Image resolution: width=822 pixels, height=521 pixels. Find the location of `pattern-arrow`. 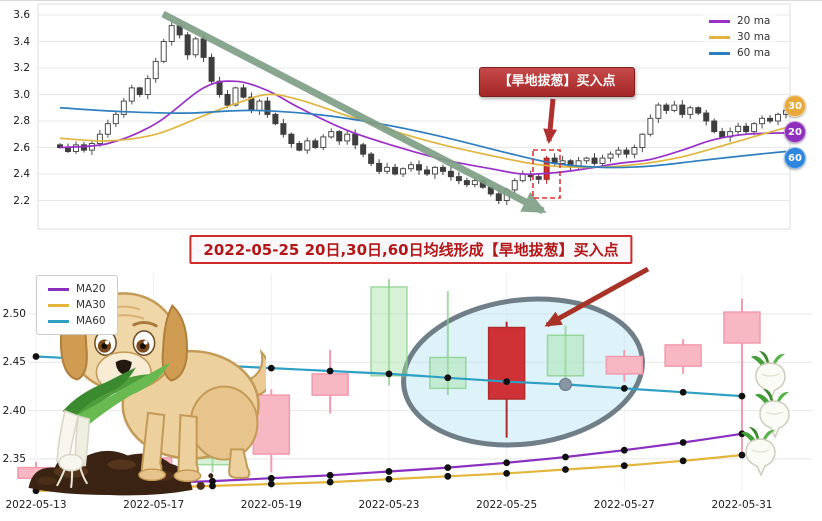

pattern-arrow is located at coordinates (597, 297).